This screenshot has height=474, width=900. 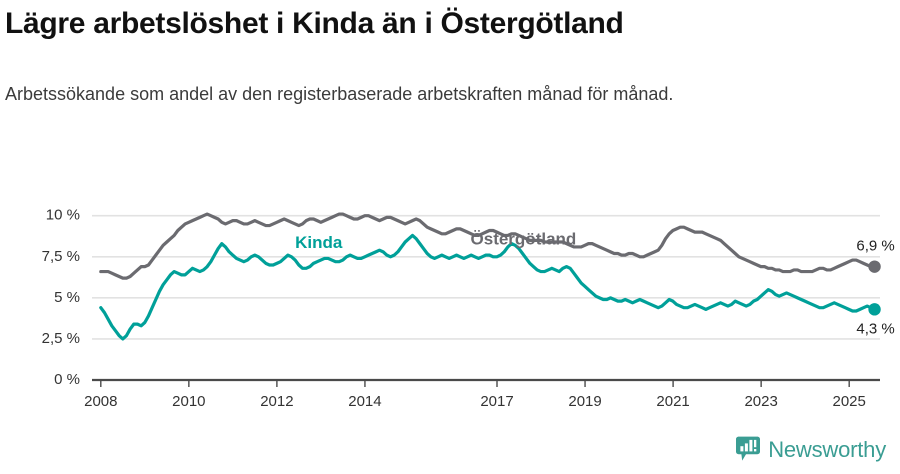 What do you see at coordinates (67, 297) in the screenshot?
I see `y-tick-label: 5 %` at bounding box center [67, 297].